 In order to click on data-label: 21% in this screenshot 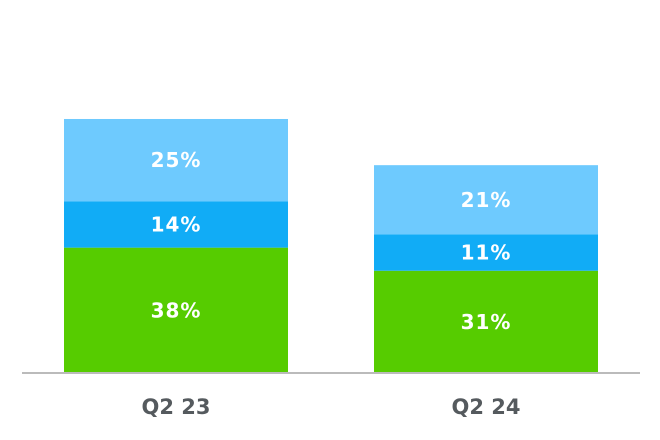, I will do `click(486, 200)`.